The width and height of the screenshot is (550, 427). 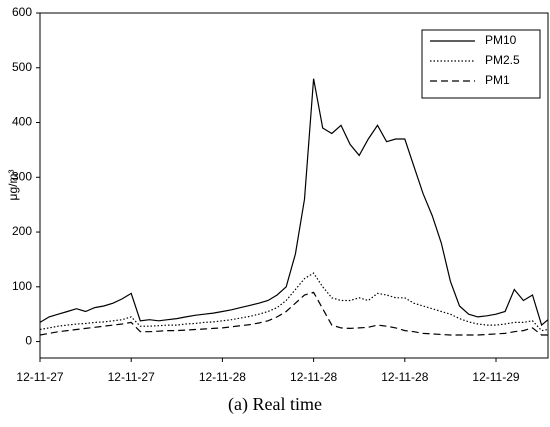 I want to click on x-tick-label: 12-11-29, so click(x=495, y=377).